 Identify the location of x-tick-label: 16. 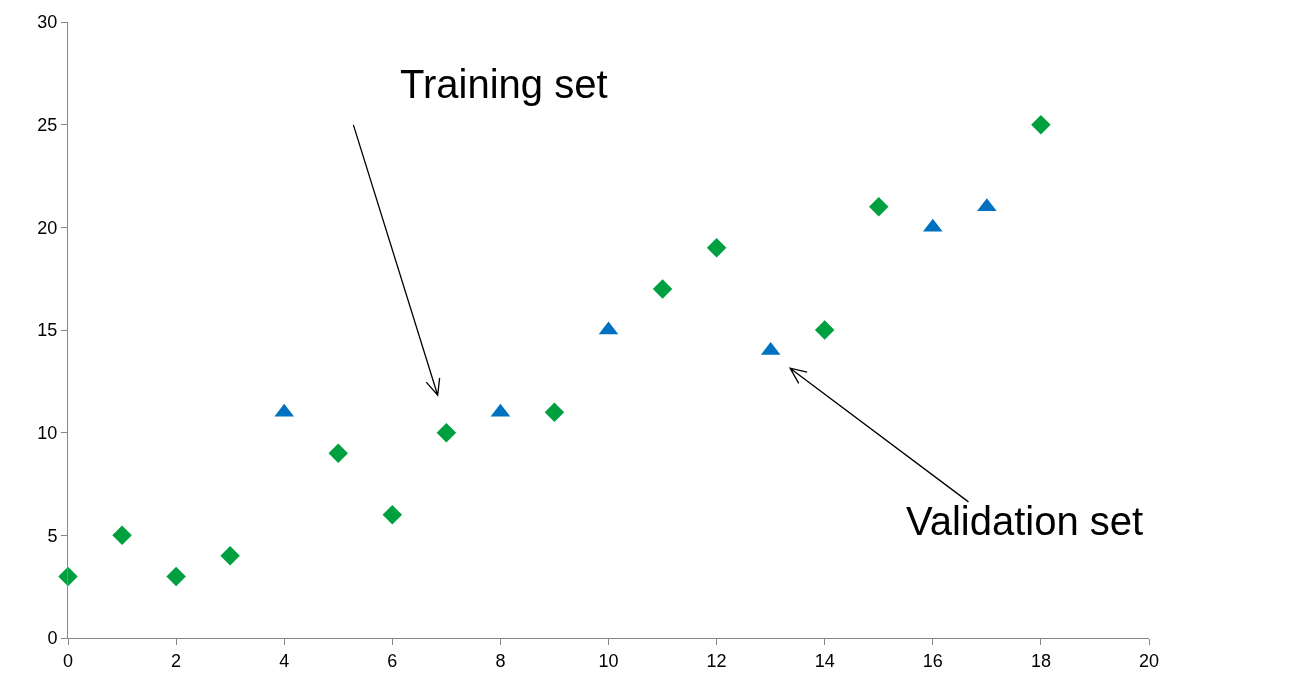
(932, 660).